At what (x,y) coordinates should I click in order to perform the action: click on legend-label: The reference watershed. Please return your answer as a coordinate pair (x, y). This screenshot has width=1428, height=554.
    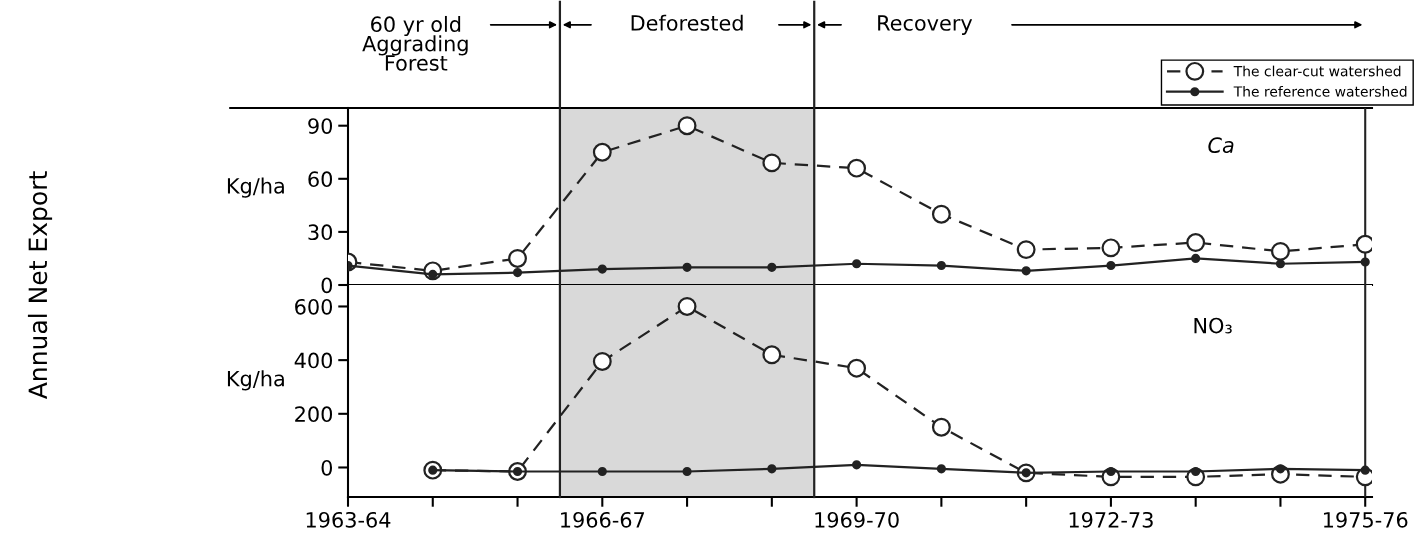
    Looking at the image, I should click on (1320, 91).